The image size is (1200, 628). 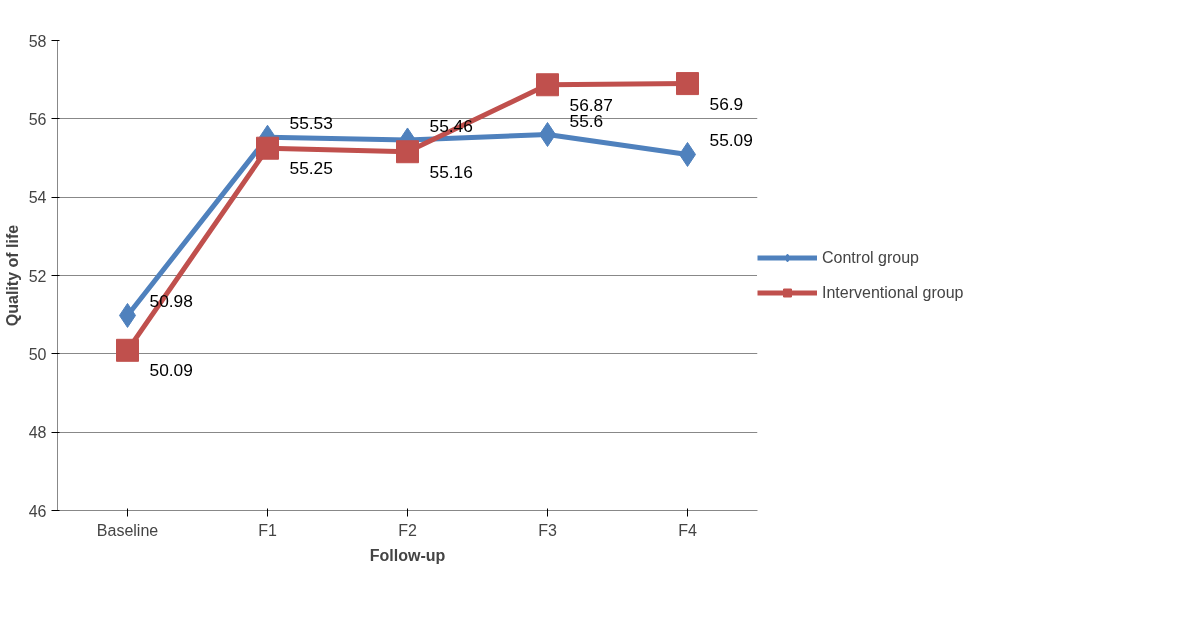 I want to click on data-label: 56.9, so click(x=726, y=103).